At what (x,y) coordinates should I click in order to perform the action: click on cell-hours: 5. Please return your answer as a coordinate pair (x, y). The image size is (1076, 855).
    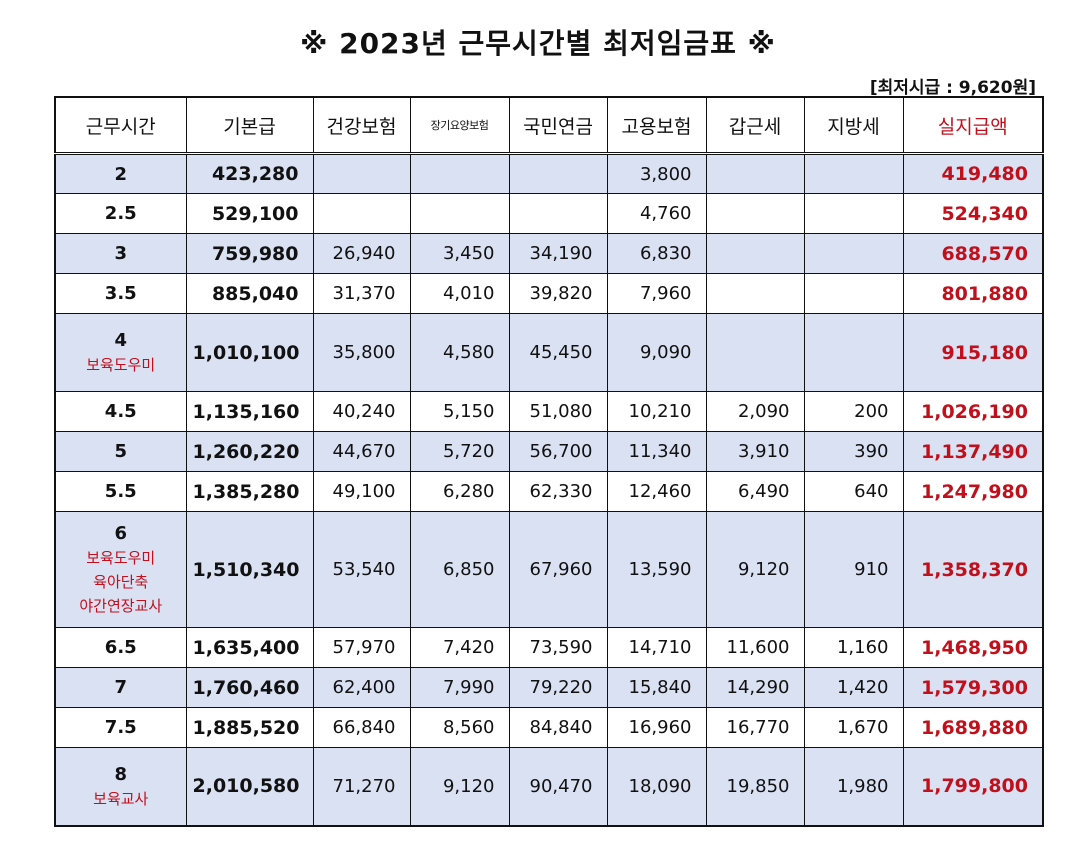
    Looking at the image, I should click on (120, 452).